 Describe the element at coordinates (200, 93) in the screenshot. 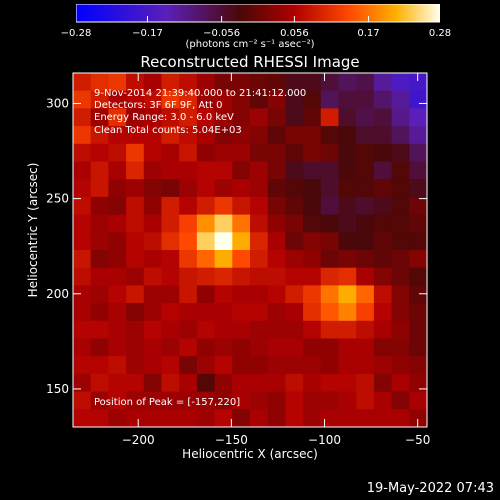

I see `time-range: 9-Nov-2014 21:39:40.000 to 21:41:12.000` at that location.